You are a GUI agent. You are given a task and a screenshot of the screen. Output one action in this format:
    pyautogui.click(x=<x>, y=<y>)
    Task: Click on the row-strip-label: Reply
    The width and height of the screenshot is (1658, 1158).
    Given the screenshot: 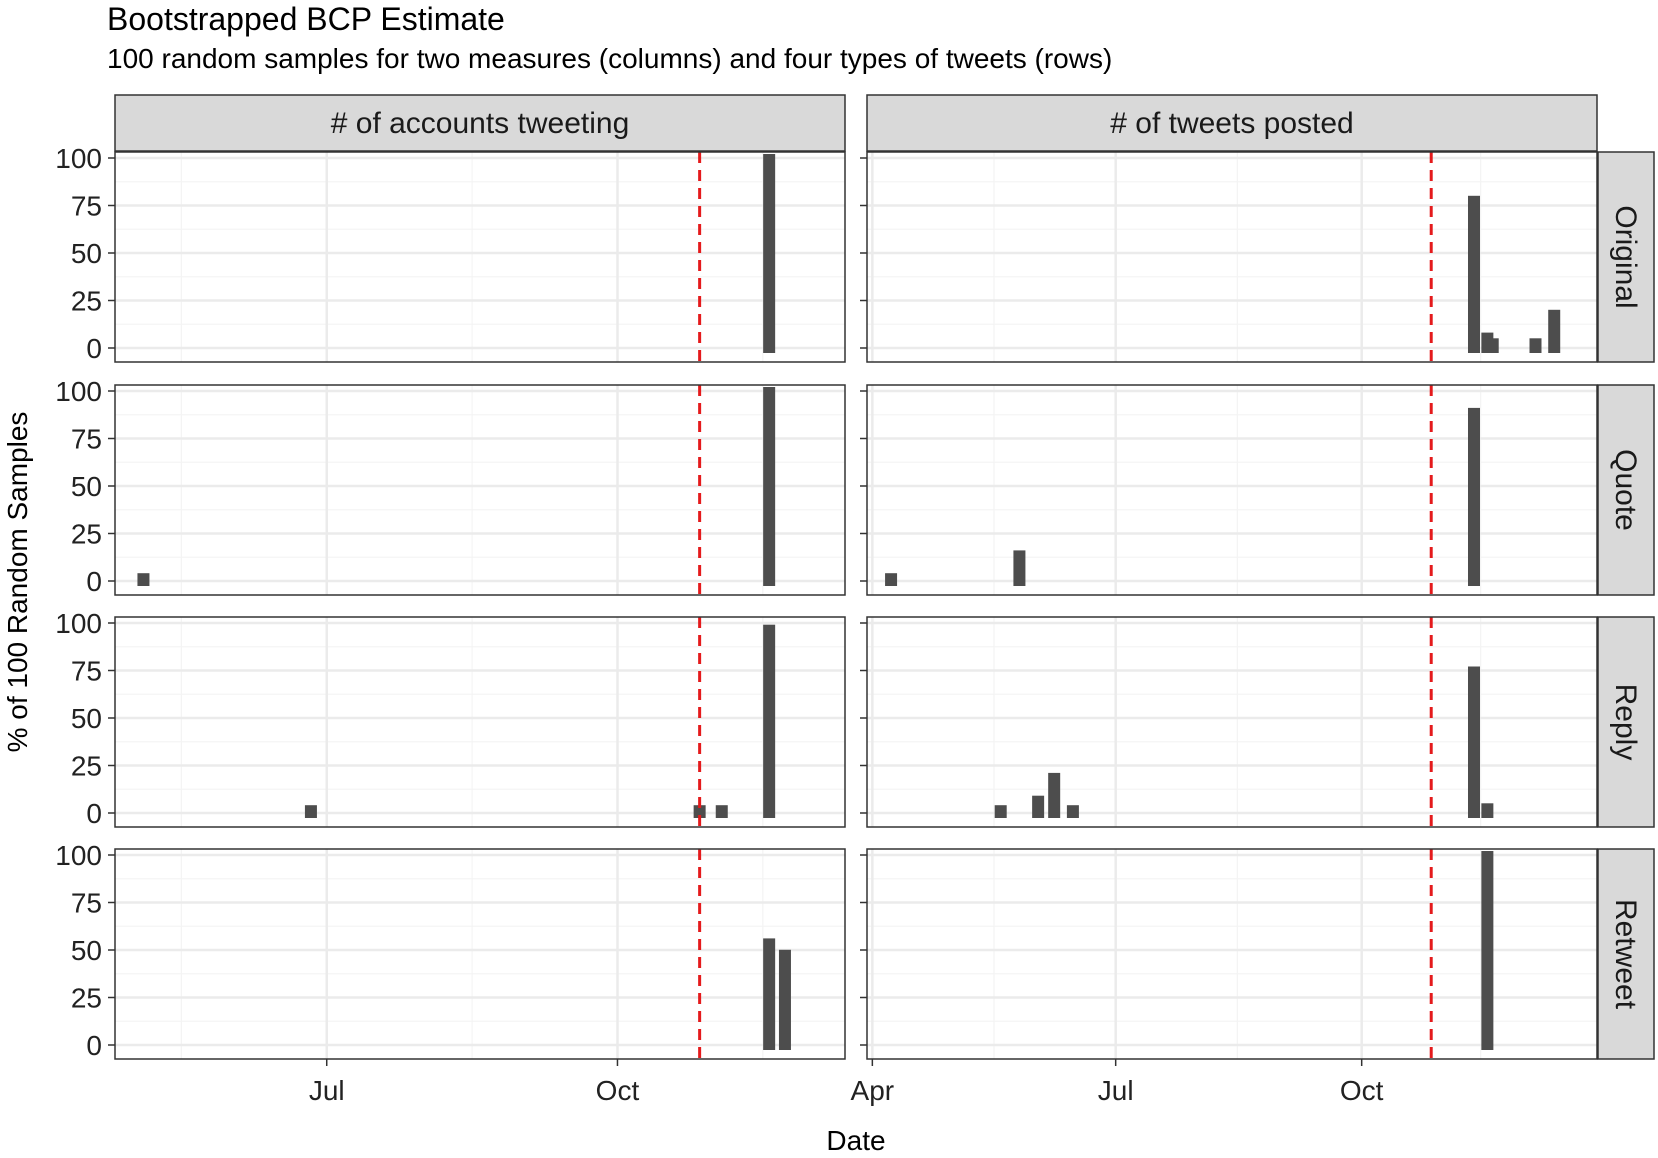 What is the action you would take?
    pyautogui.click(x=1625, y=722)
    